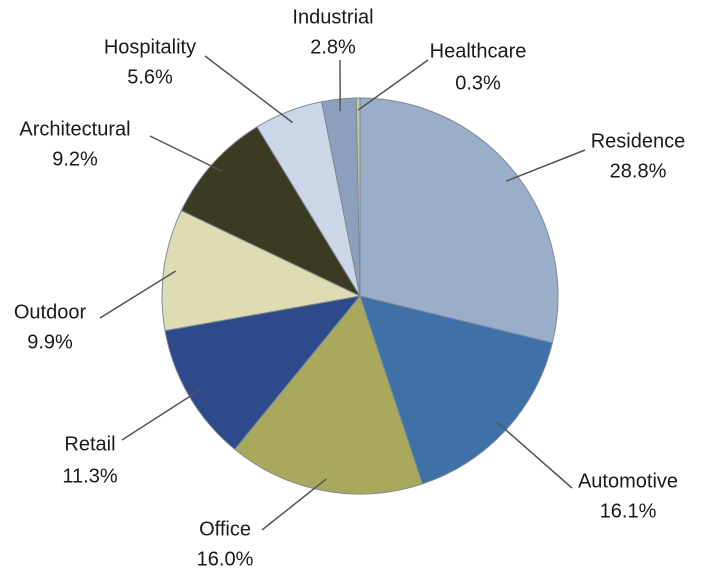  What do you see at coordinates (478, 51) in the screenshot?
I see `slice-label: Healthcare` at bounding box center [478, 51].